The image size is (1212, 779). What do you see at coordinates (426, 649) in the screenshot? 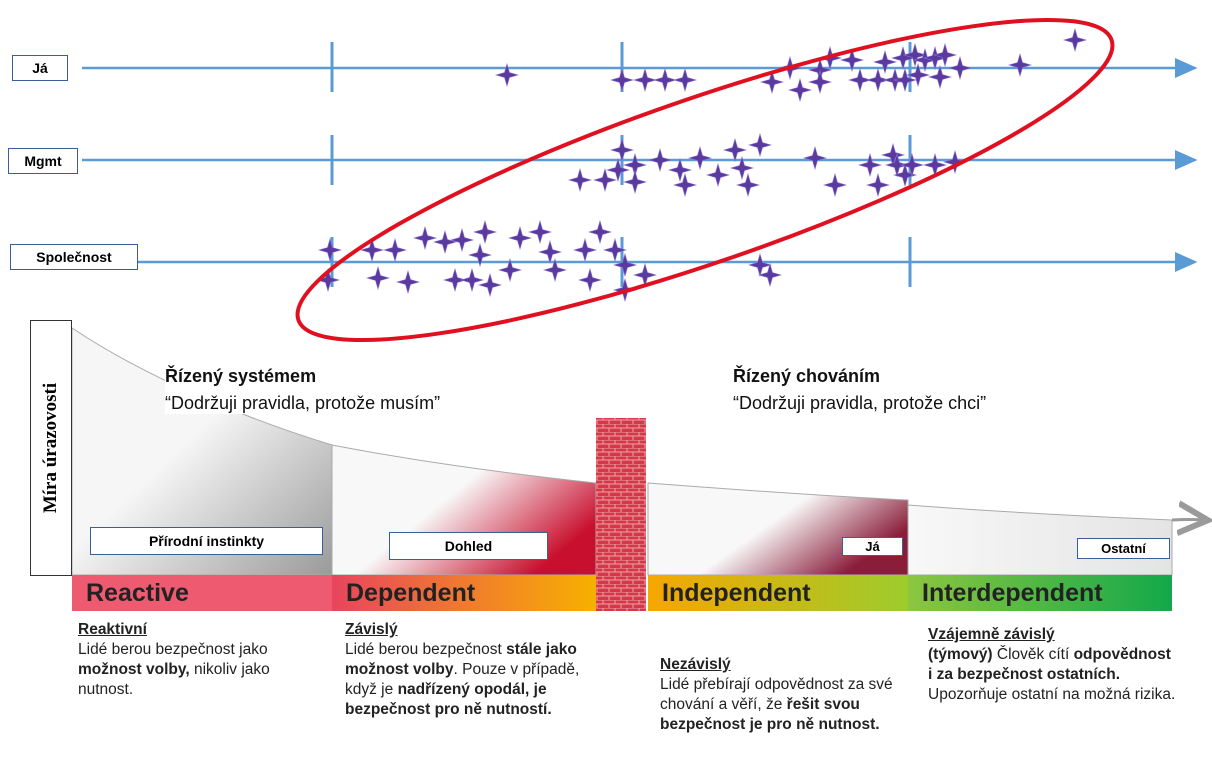
I see `desc-text: Lidé berou bezpečnost` at bounding box center [426, 649].